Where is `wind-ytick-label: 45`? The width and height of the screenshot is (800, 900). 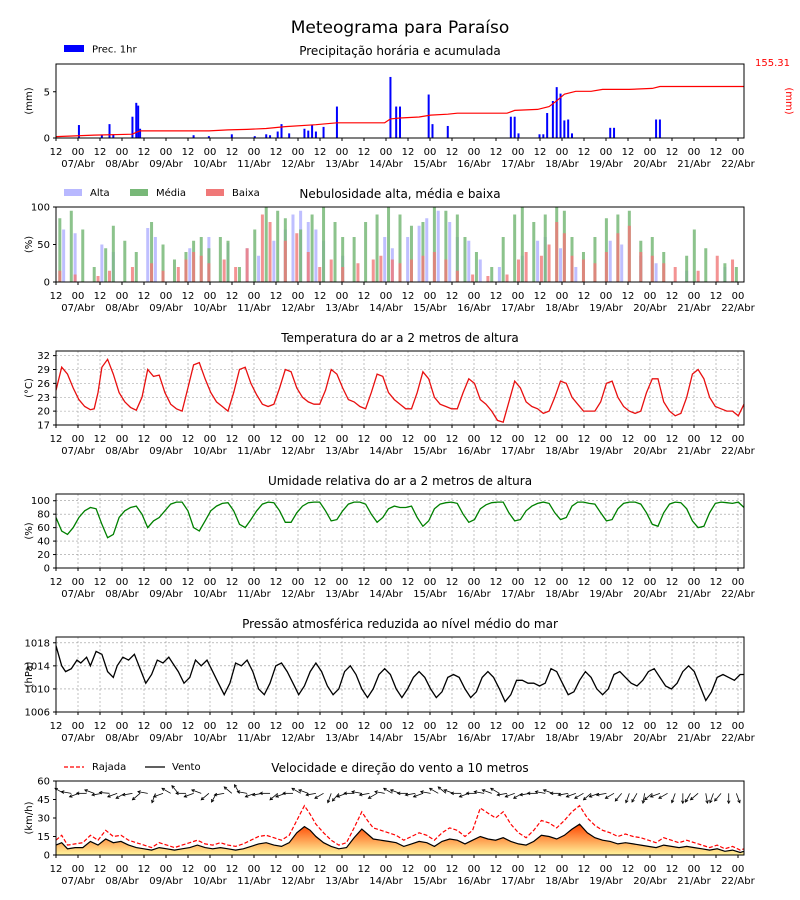
wind-ytick-label: 45 is located at coordinates (43, 800).